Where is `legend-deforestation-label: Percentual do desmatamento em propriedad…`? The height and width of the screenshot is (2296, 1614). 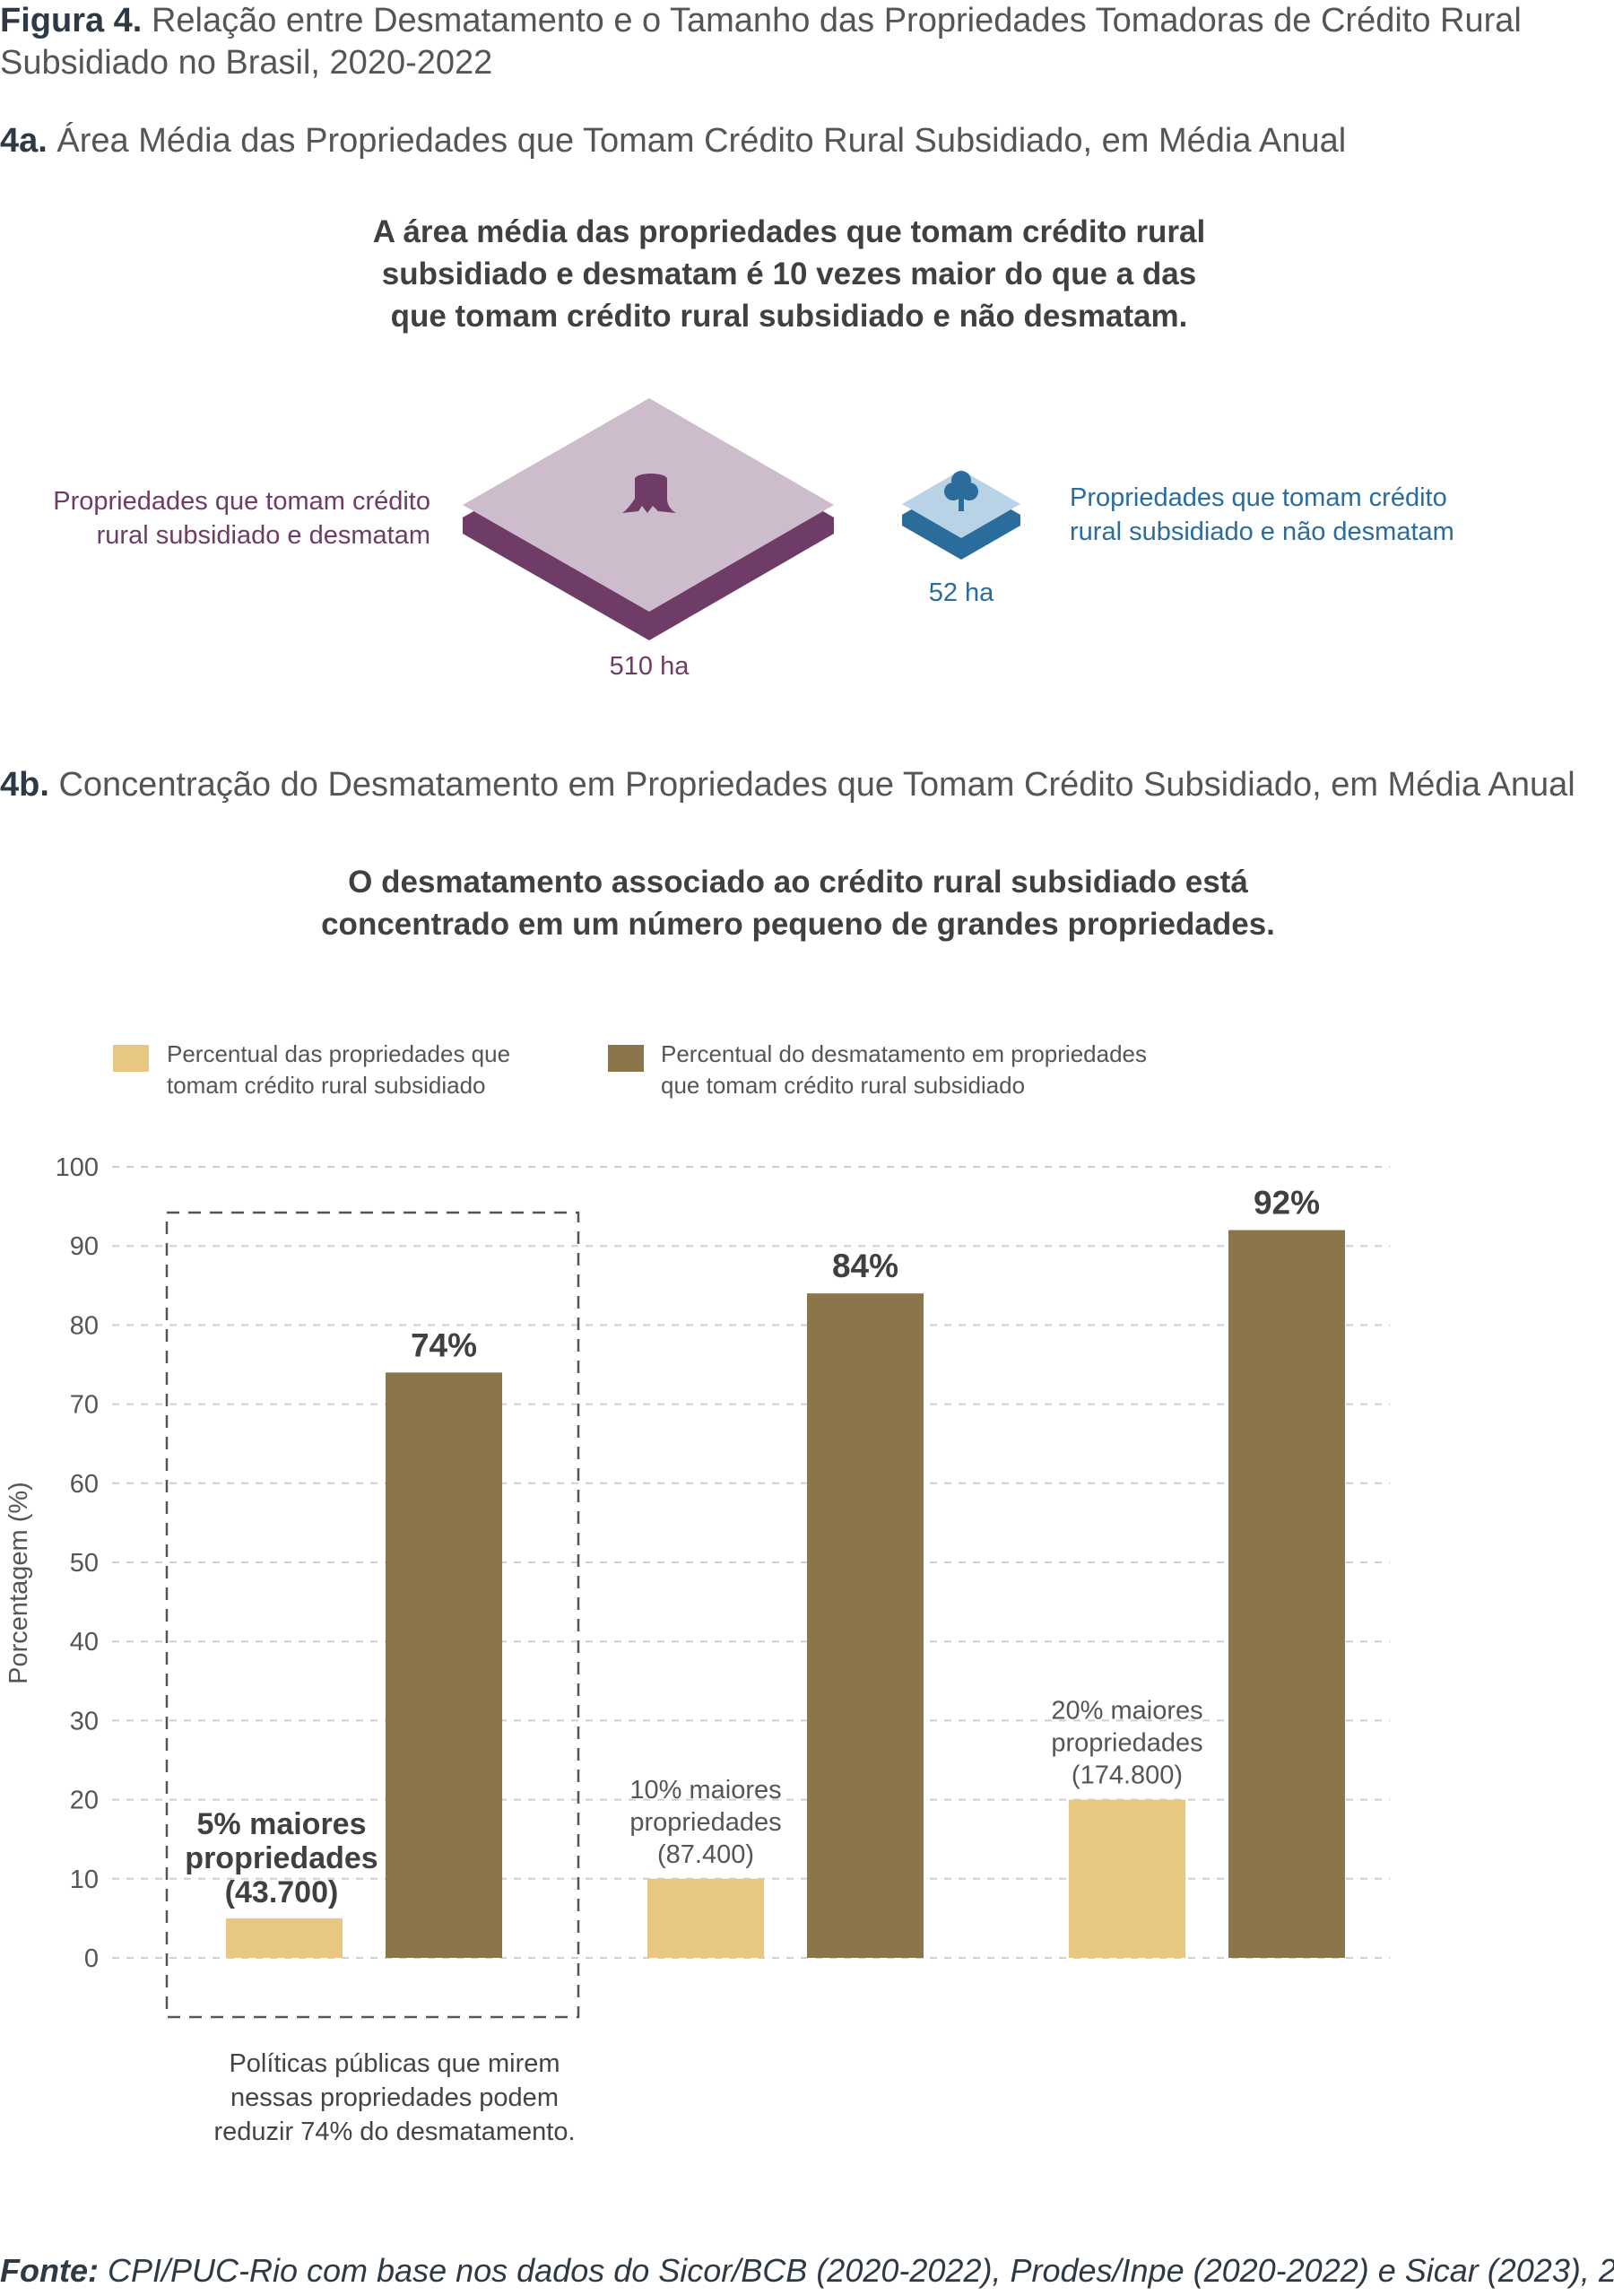 legend-deforestation-label: Percentual do desmatamento em propriedad… is located at coordinates (904, 1070).